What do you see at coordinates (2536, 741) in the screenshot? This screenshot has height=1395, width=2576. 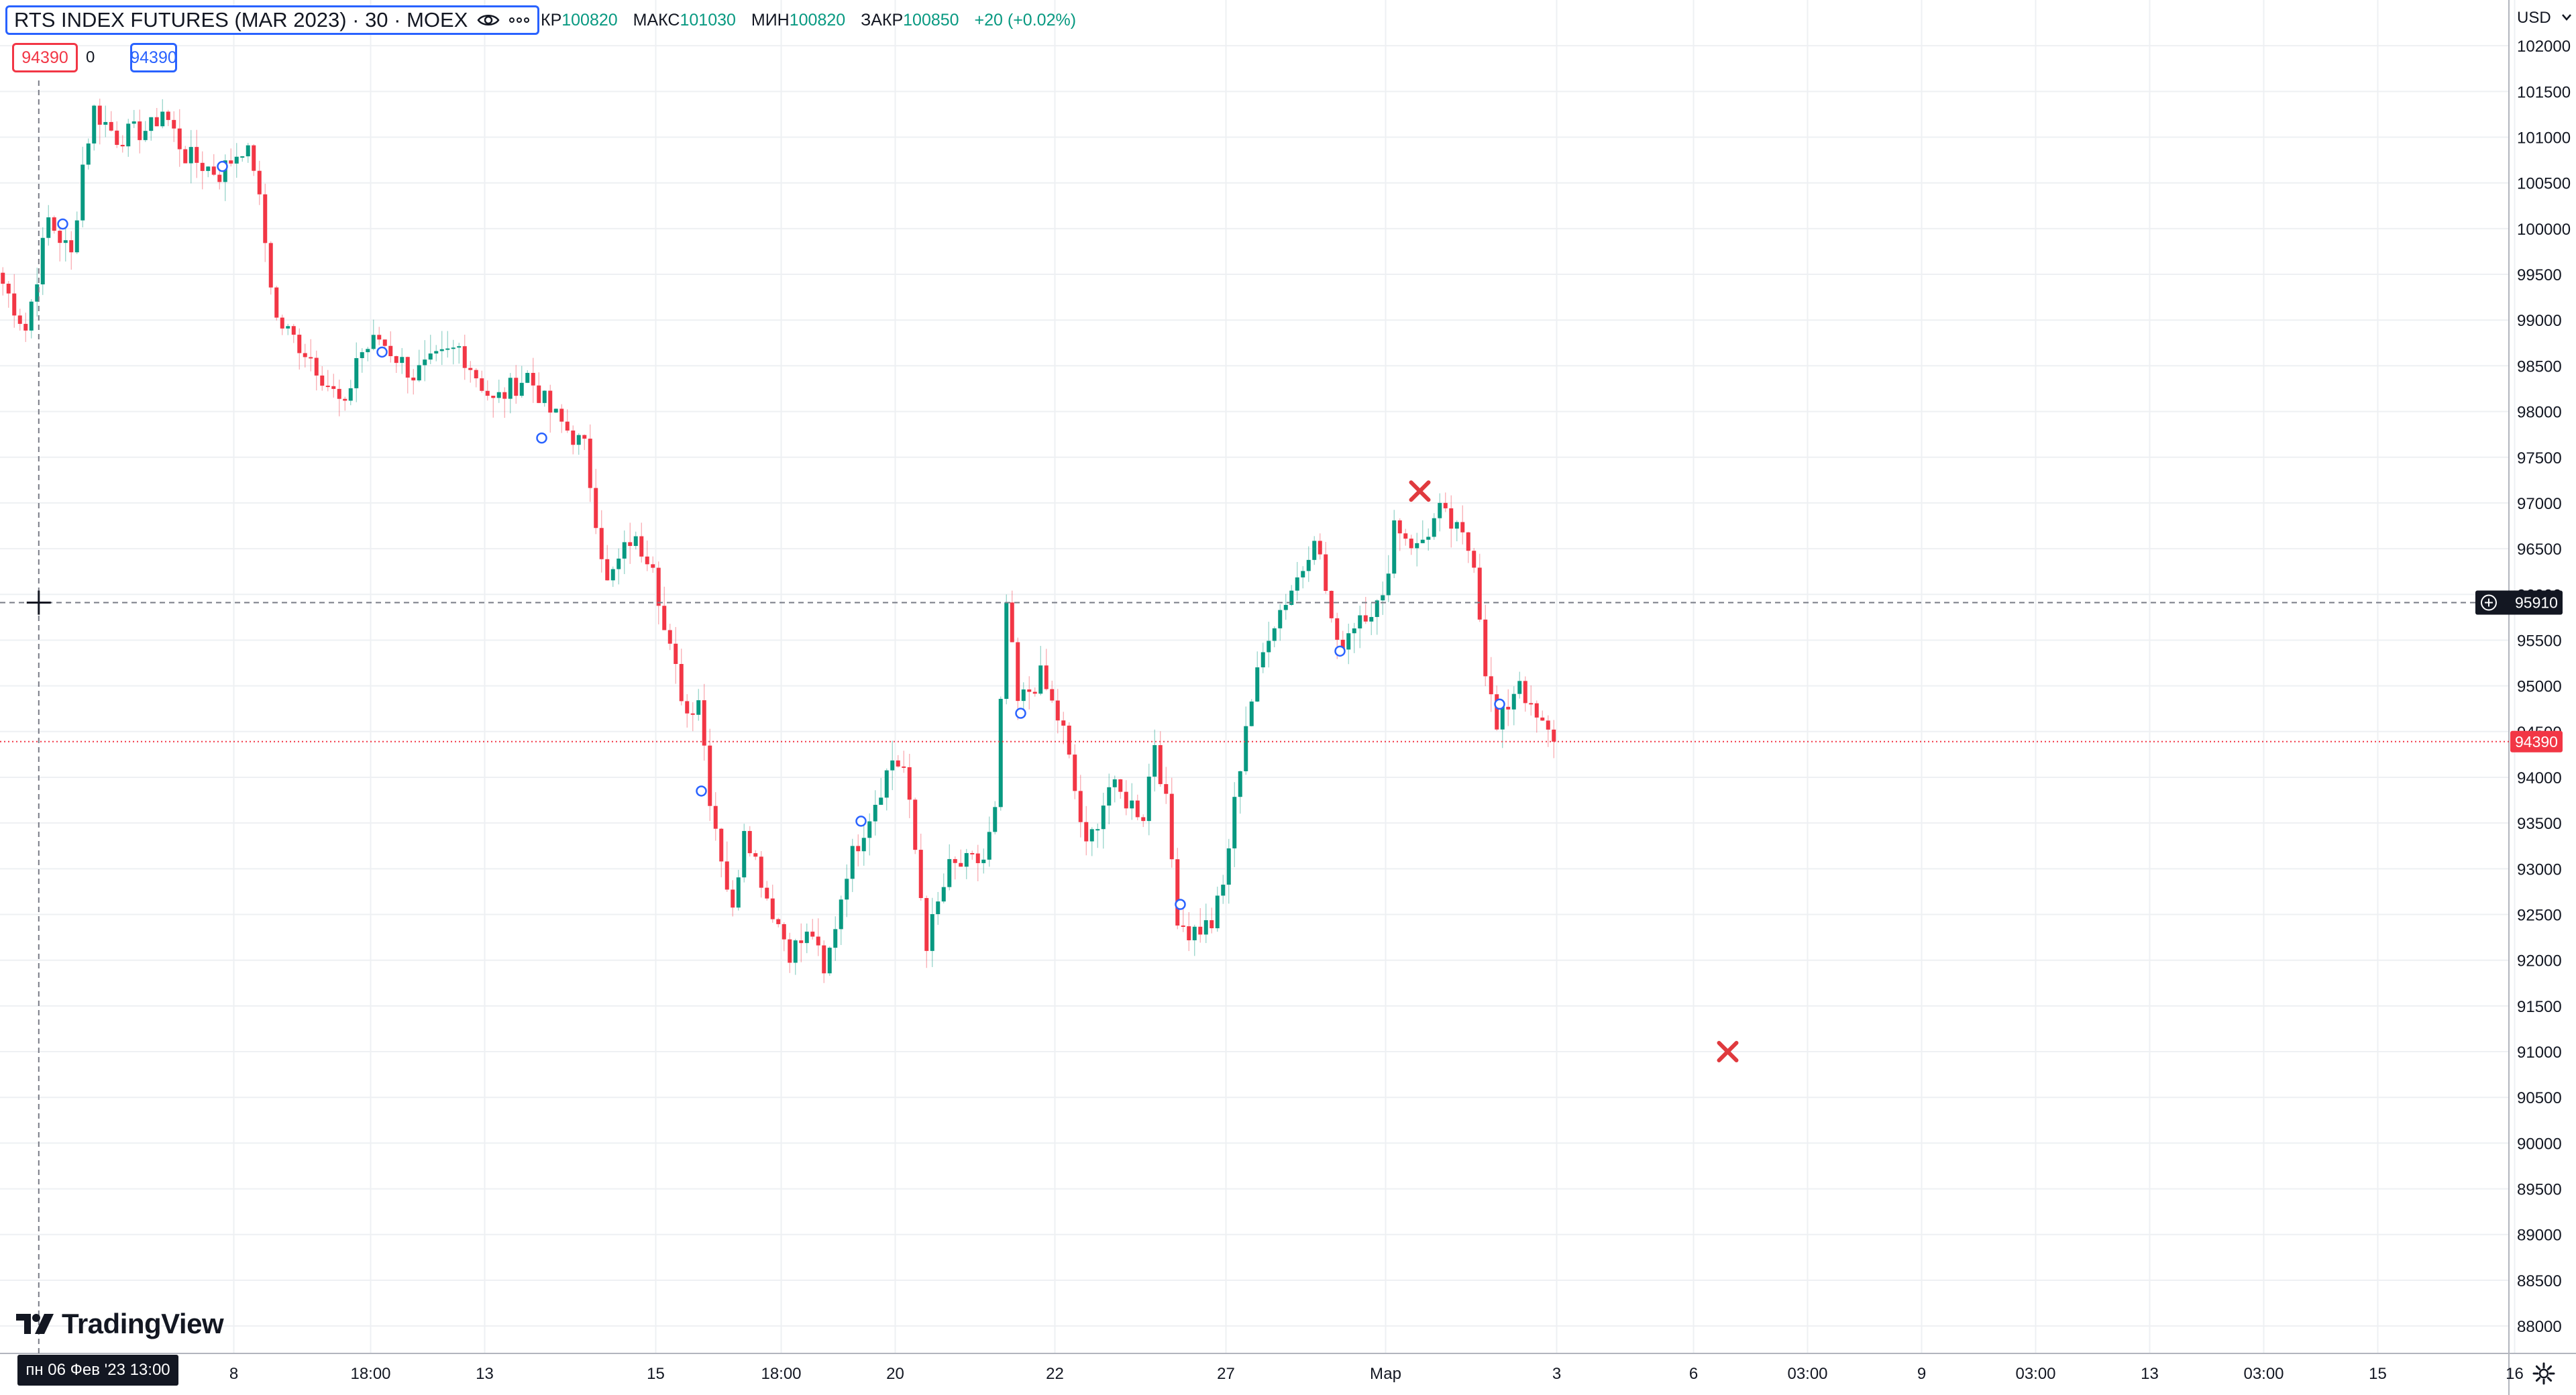 I see `last-price-badge` at bounding box center [2536, 741].